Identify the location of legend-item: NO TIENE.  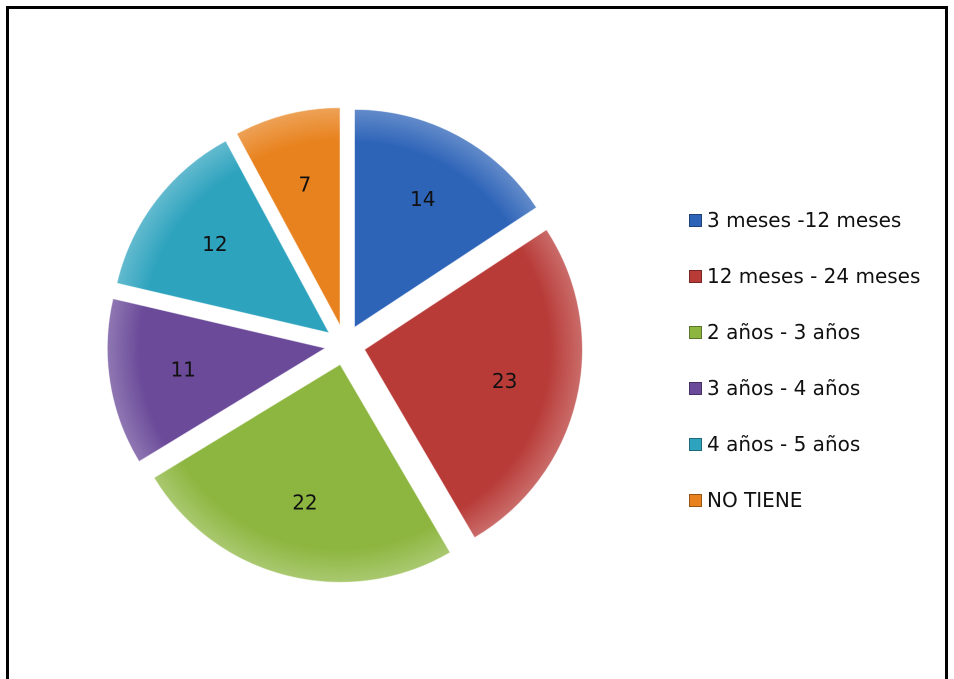
(804, 500).